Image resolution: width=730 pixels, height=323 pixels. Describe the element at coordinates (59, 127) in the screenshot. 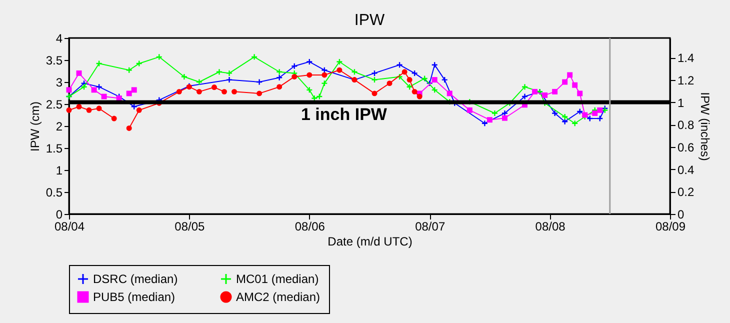

I see `y-tick-label: 2` at that location.